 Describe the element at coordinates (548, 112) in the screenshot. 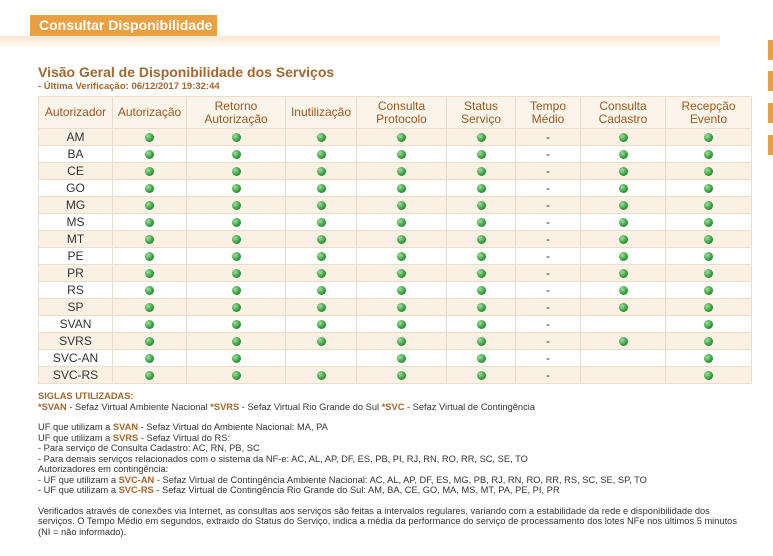

I see `column-header: Tempo Médio` at that location.